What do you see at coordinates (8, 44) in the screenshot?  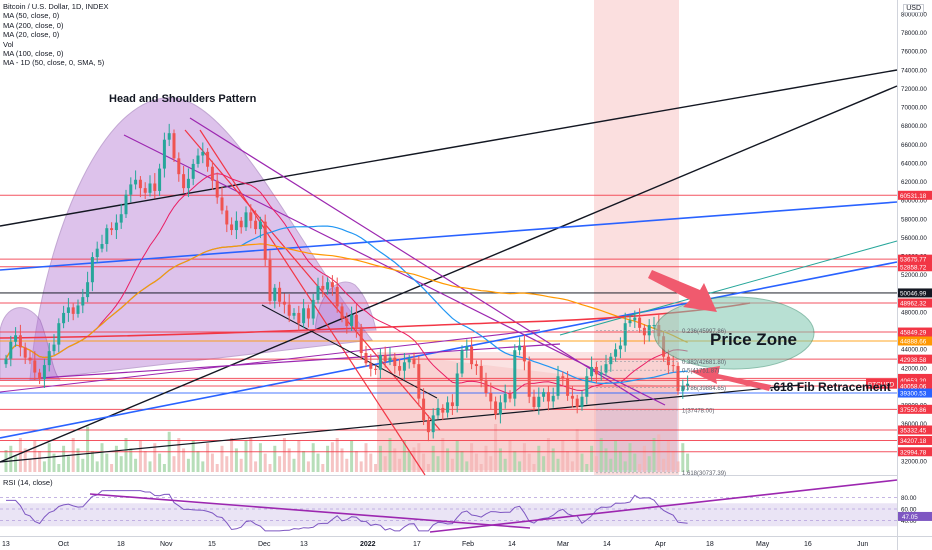 I see `indicator-vol: Vol` at bounding box center [8, 44].